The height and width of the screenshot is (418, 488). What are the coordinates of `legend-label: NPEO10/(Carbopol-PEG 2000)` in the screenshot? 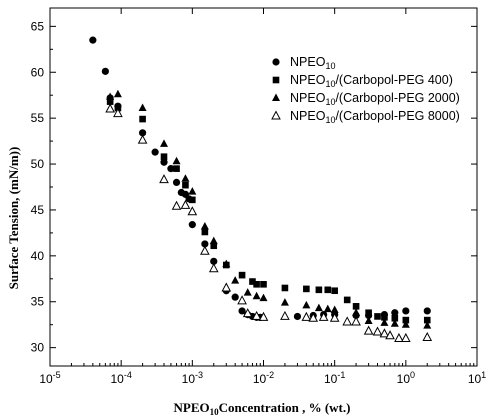 It's located at (375, 99).